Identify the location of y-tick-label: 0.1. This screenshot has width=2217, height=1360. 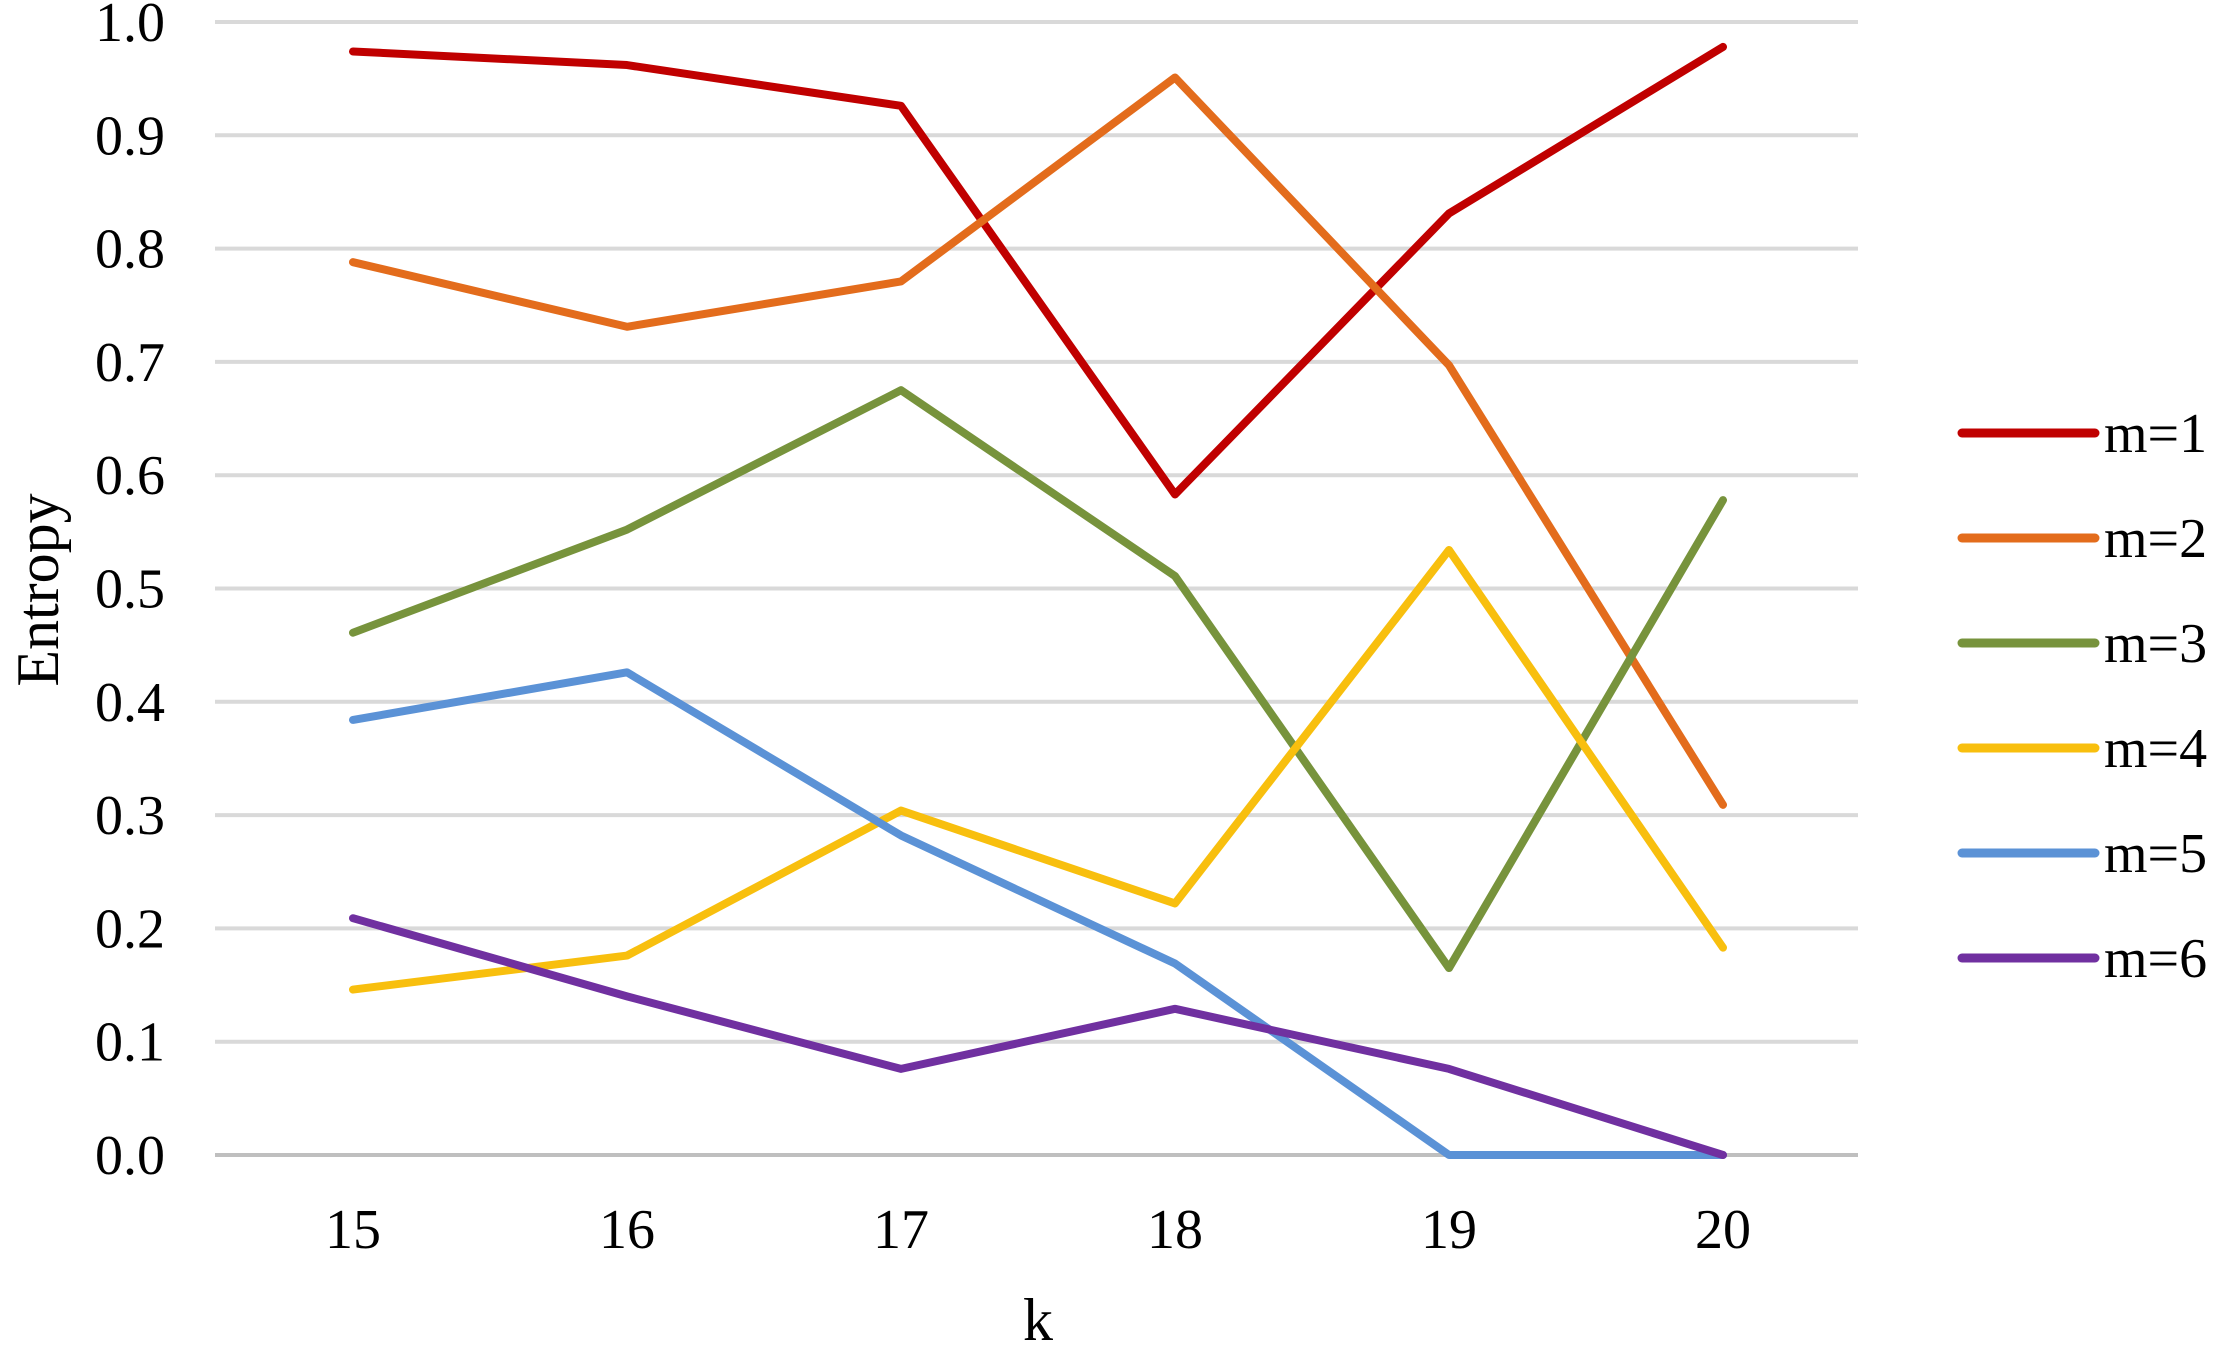
(130, 1043).